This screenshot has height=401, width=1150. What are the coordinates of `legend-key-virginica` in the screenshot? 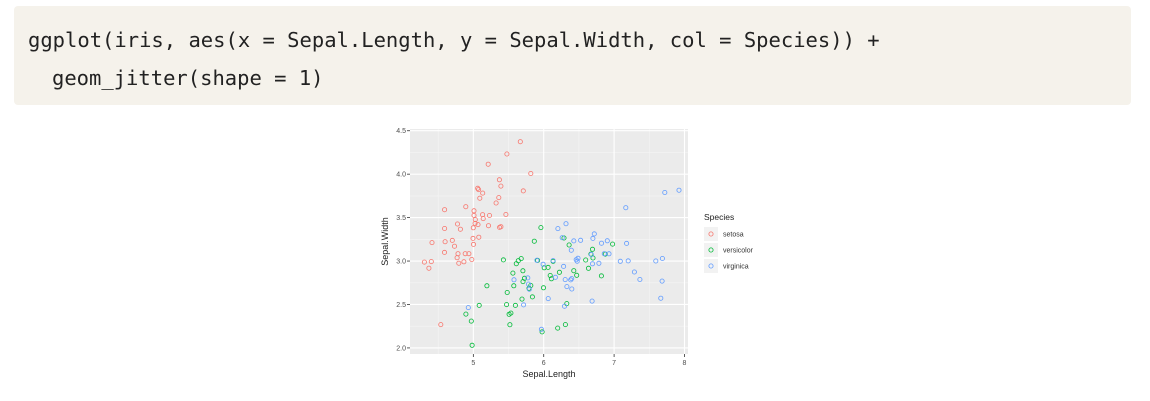 It's located at (711, 266).